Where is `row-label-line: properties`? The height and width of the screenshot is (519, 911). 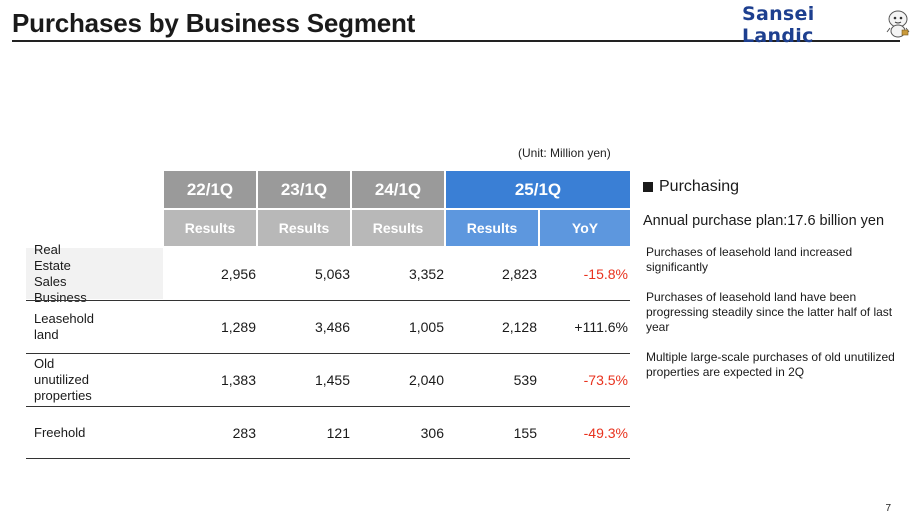 row-label-line: properties is located at coordinates (63, 395).